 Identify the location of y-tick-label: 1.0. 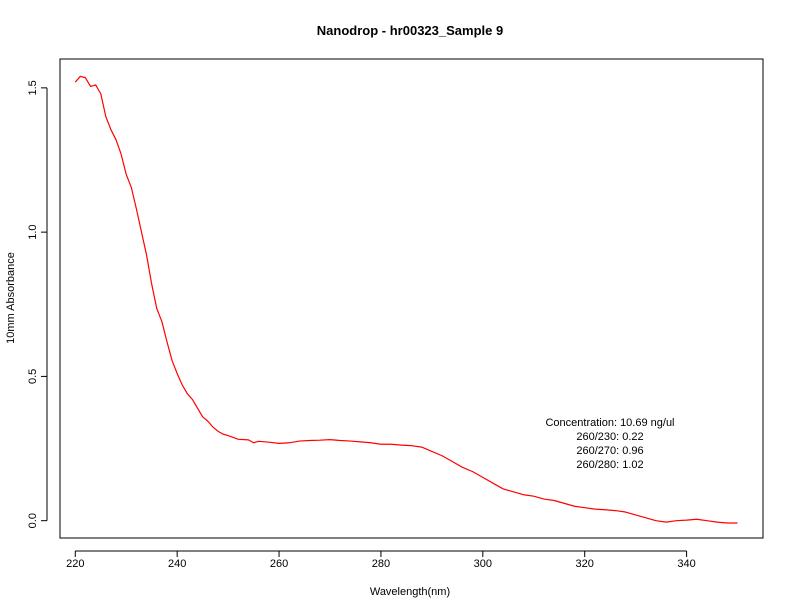
(33, 231).